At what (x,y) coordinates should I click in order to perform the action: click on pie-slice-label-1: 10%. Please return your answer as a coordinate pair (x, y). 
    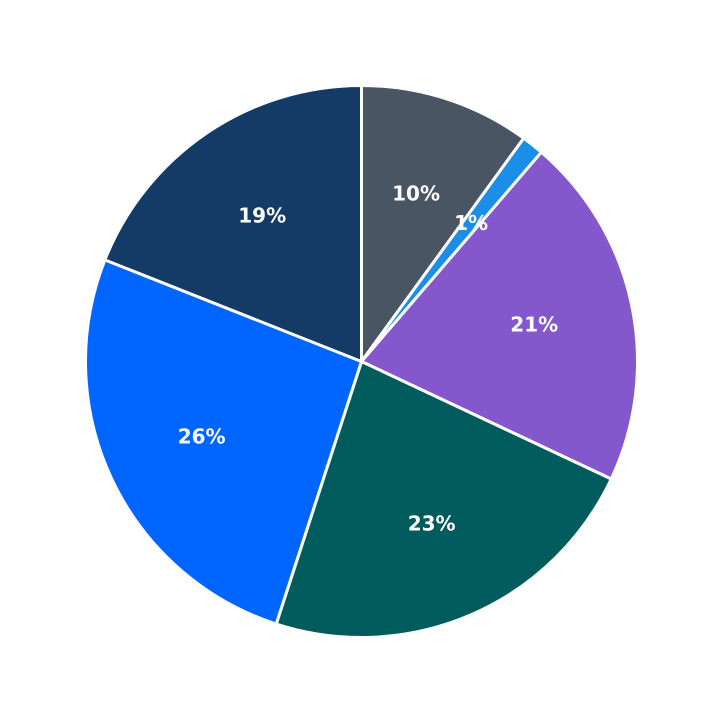
    Looking at the image, I should click on (416, 194).